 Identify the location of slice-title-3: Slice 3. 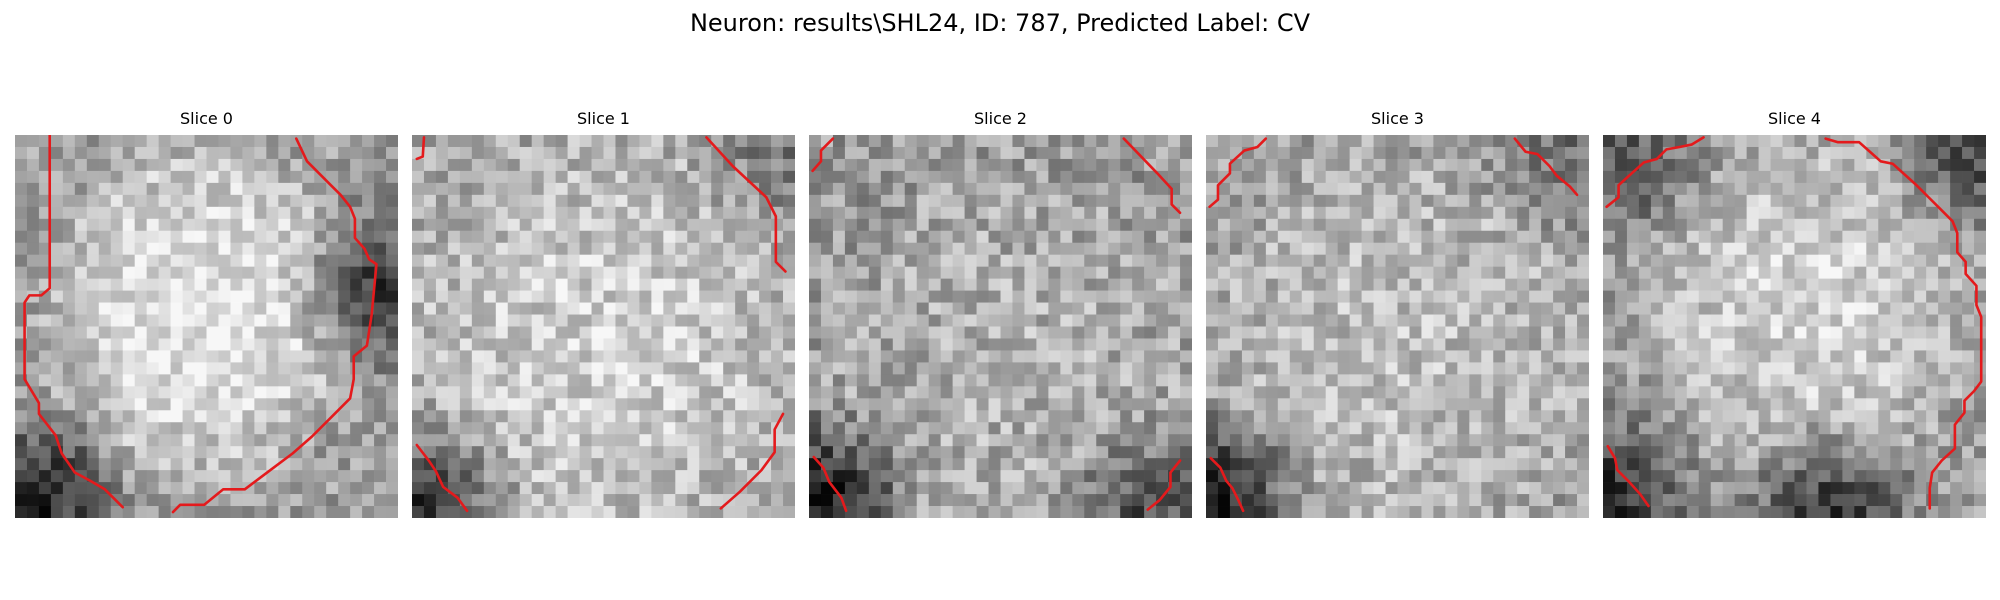
(1397, 118).